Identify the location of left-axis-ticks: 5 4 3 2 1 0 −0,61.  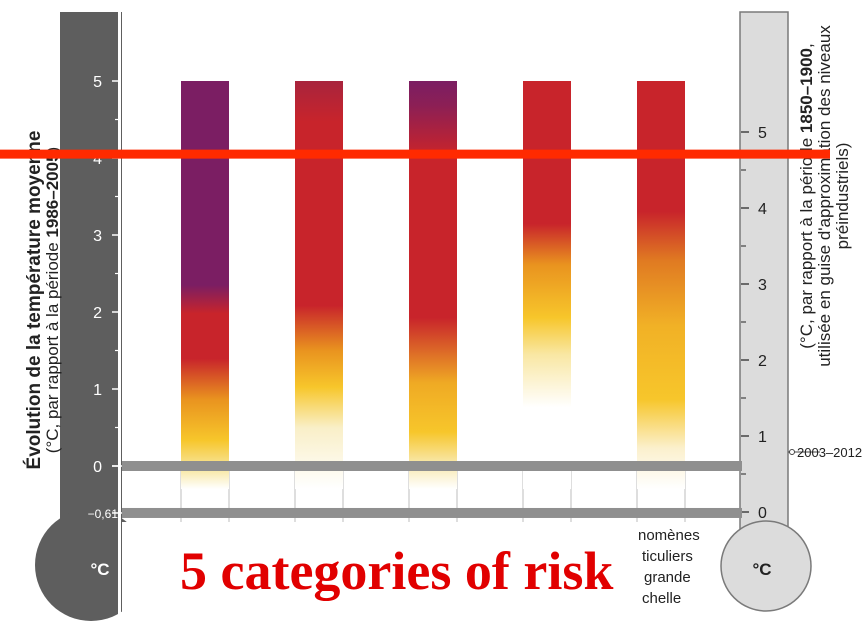
(104, 297).